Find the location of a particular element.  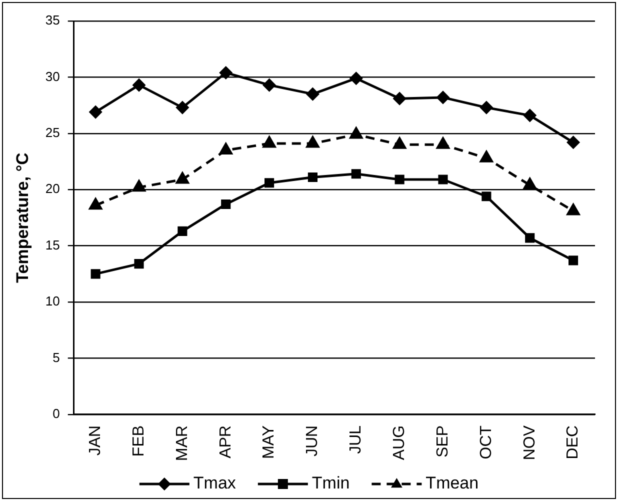

y-tick-label: 30 is located at coordinates (52, 76).